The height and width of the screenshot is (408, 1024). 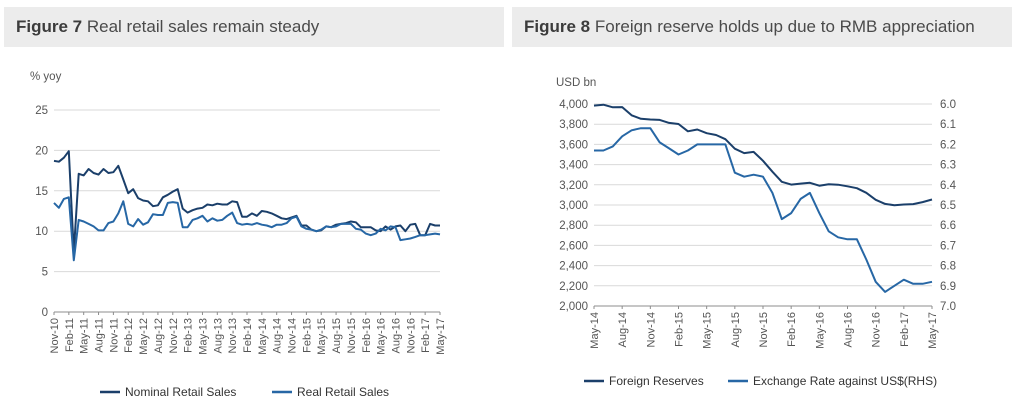 I want to click on fig8-y-tick: 3,200, so click(x=573, y=186).